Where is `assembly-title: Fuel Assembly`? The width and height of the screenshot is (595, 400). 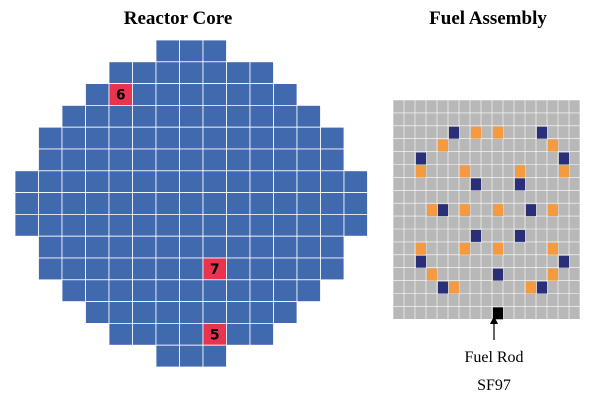 assembly-title: Fuel Assembly is located at coordinates (488, 18).